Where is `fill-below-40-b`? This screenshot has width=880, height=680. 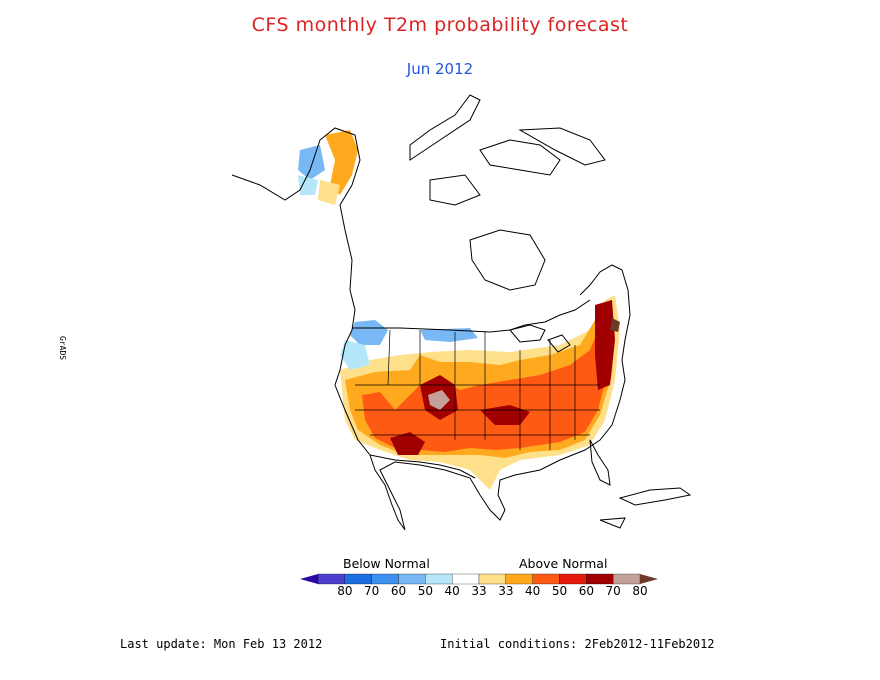
fill-below-40-b is located at coordinates (449, 335).